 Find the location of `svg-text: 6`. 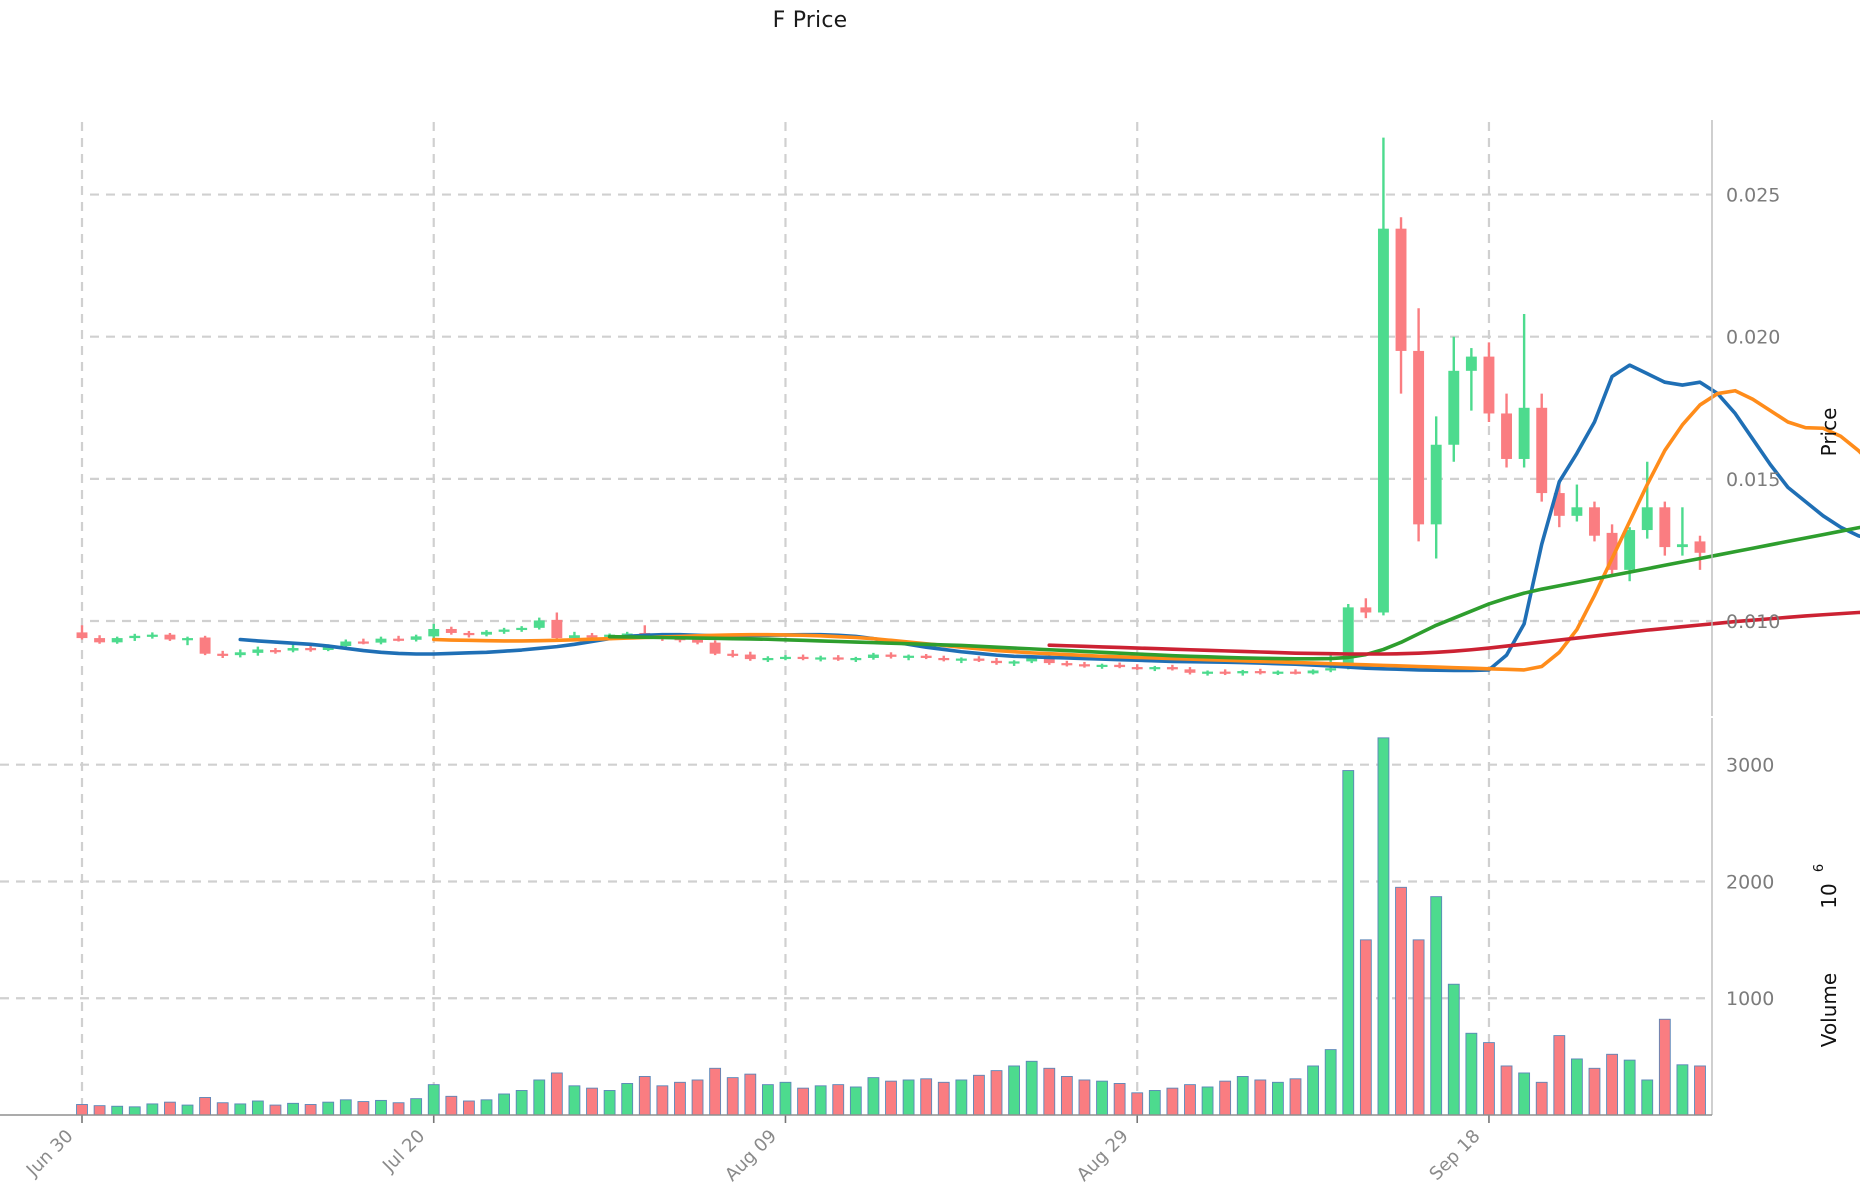

svg-text: 6 is located at coordinates (1819, 868).